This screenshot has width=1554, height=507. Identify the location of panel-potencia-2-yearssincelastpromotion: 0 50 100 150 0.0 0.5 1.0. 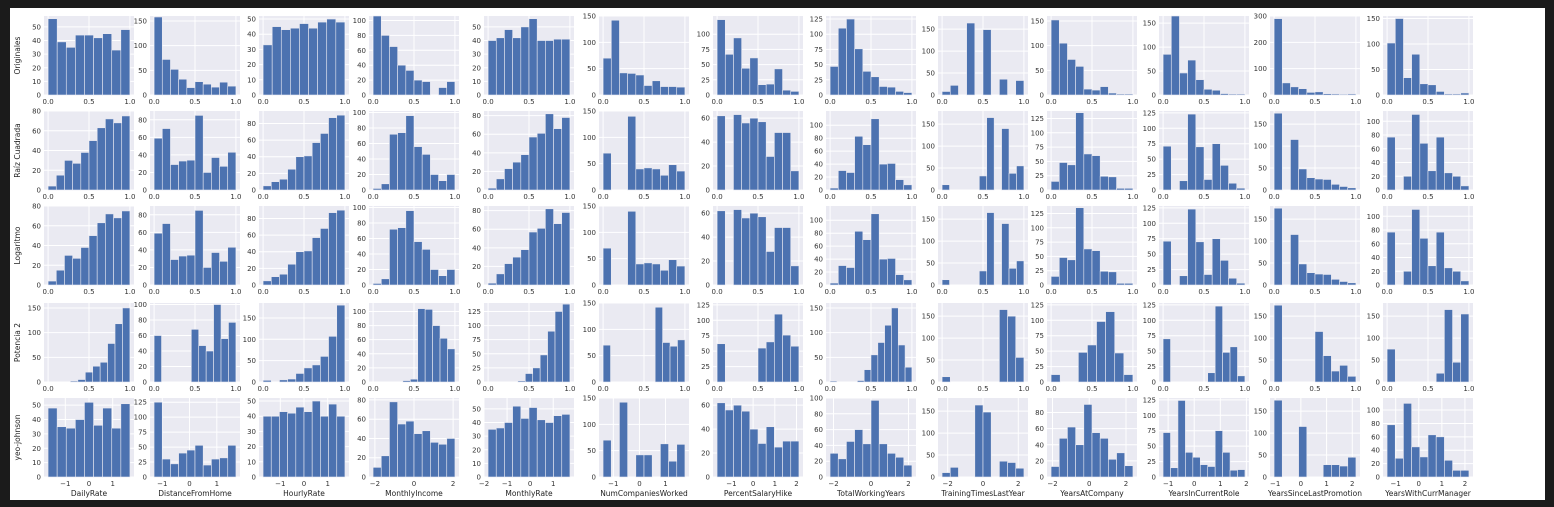
(1307, 348).